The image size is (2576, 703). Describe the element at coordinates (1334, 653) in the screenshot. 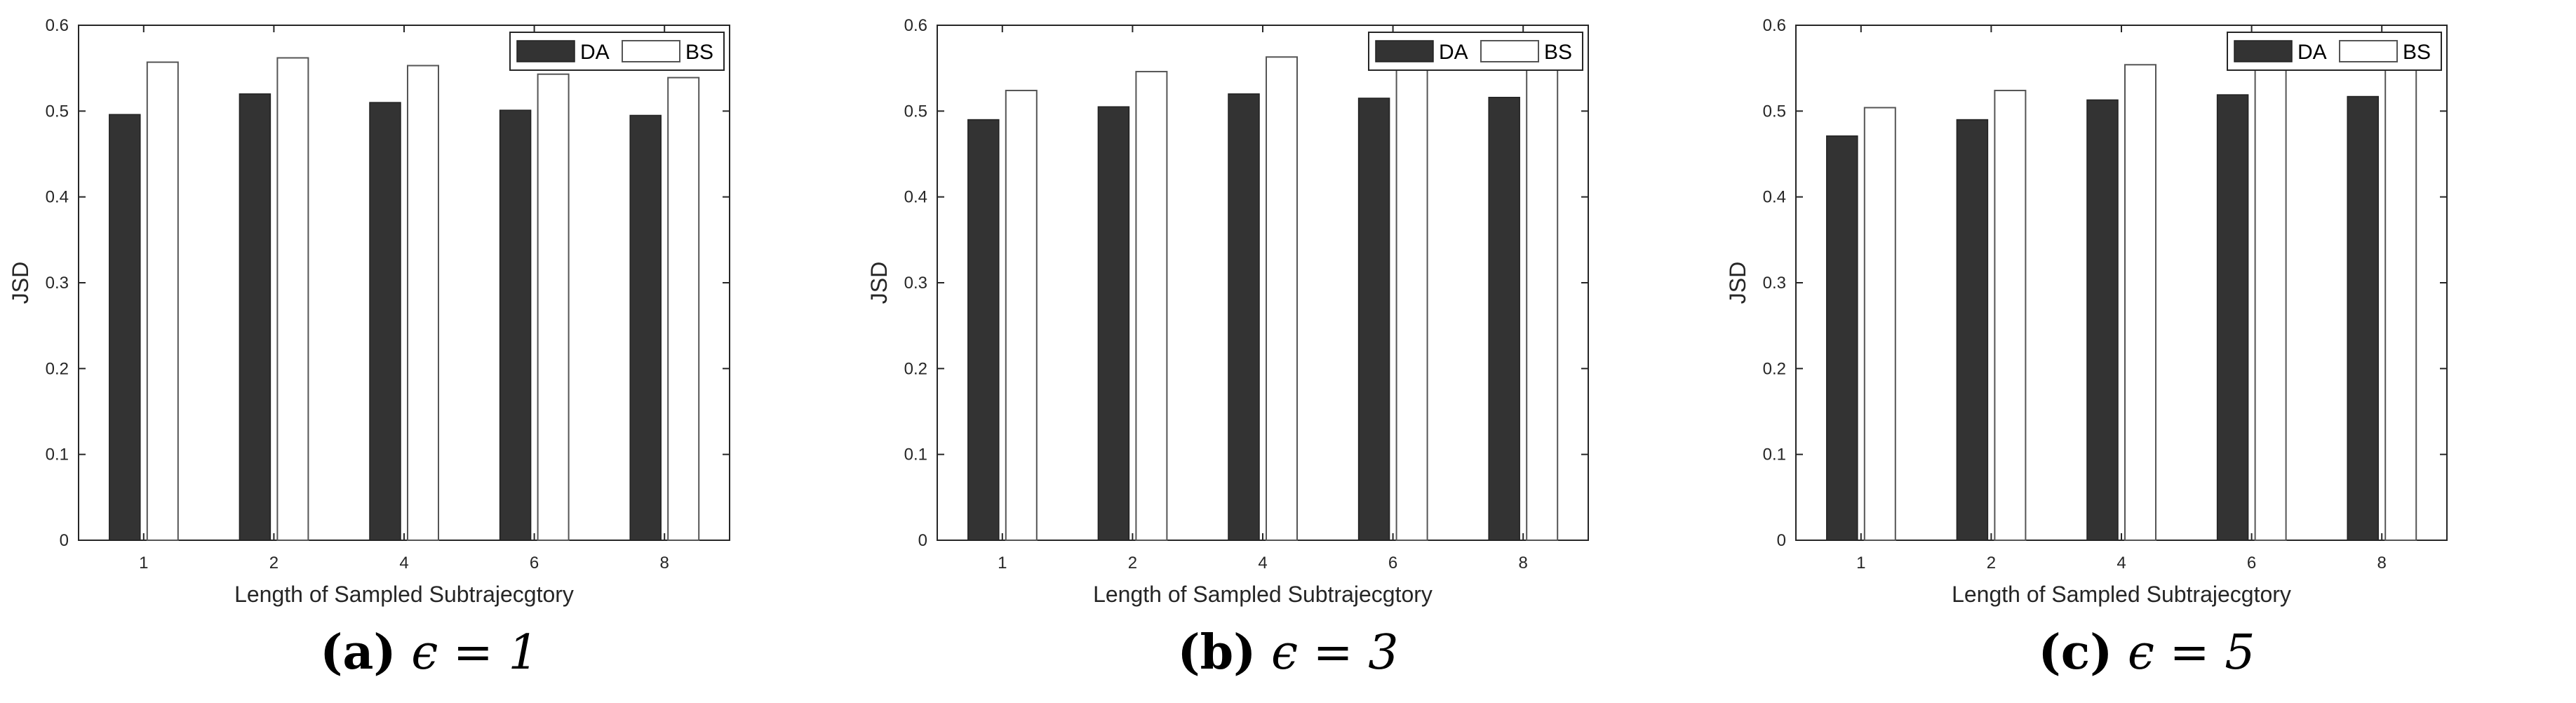

I see `caption-eq-b: ϵ = 3` at that location.